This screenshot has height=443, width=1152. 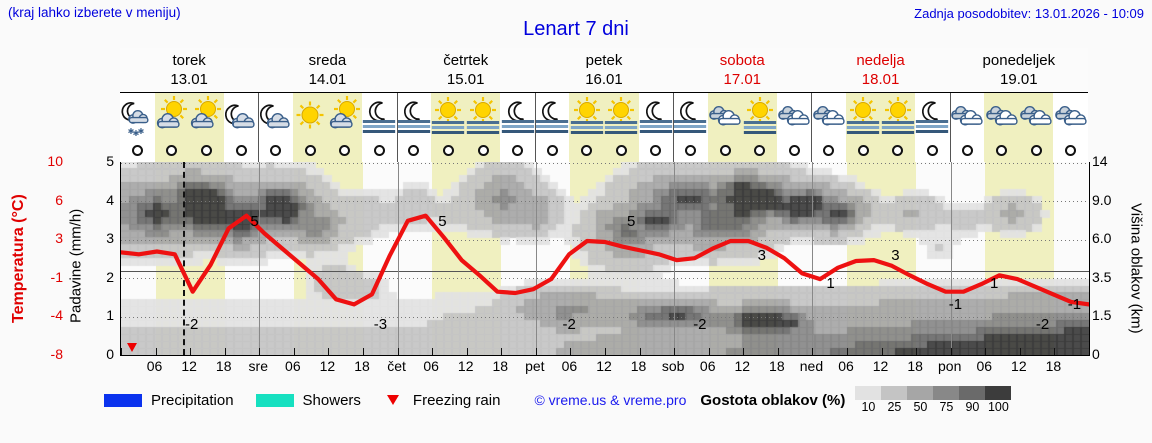 What do you see at coordinates (123, 400) in the screenshot?
I see `precipitation-swatch` at bounding box center [123, 400].